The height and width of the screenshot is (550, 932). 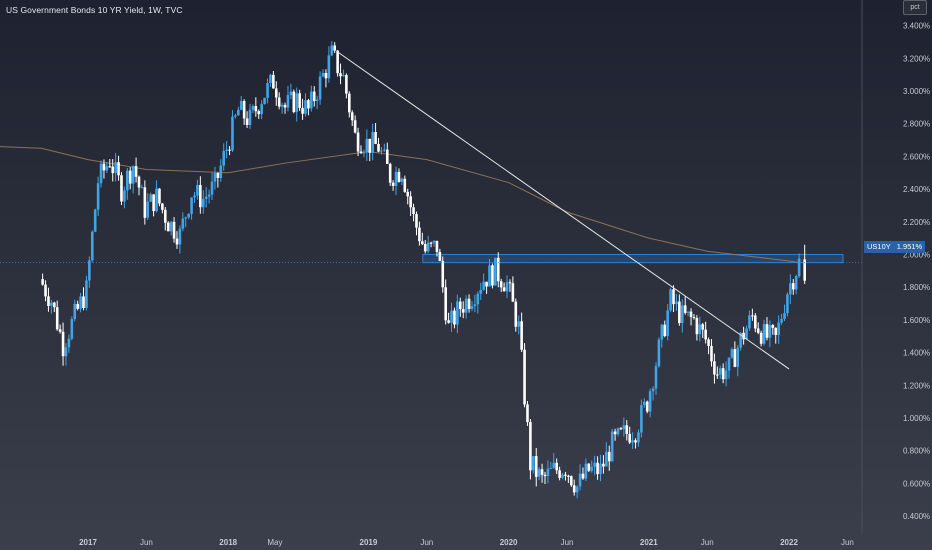 I want to click on x-tick-label: 2022, so click(x=789, y=542).